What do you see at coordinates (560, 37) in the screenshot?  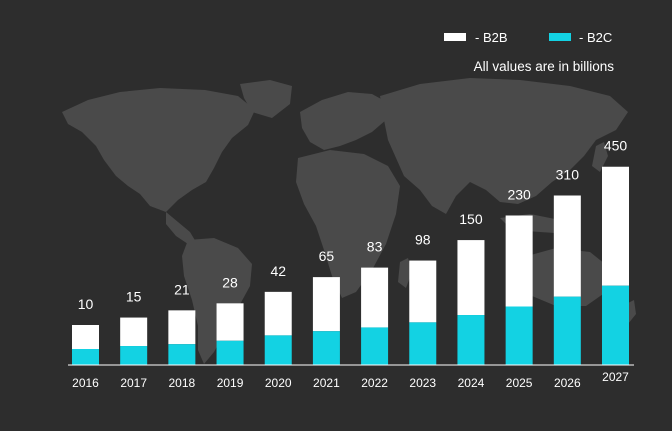 I see `legend-swatch-b2c` at bounding box center [560, 37].